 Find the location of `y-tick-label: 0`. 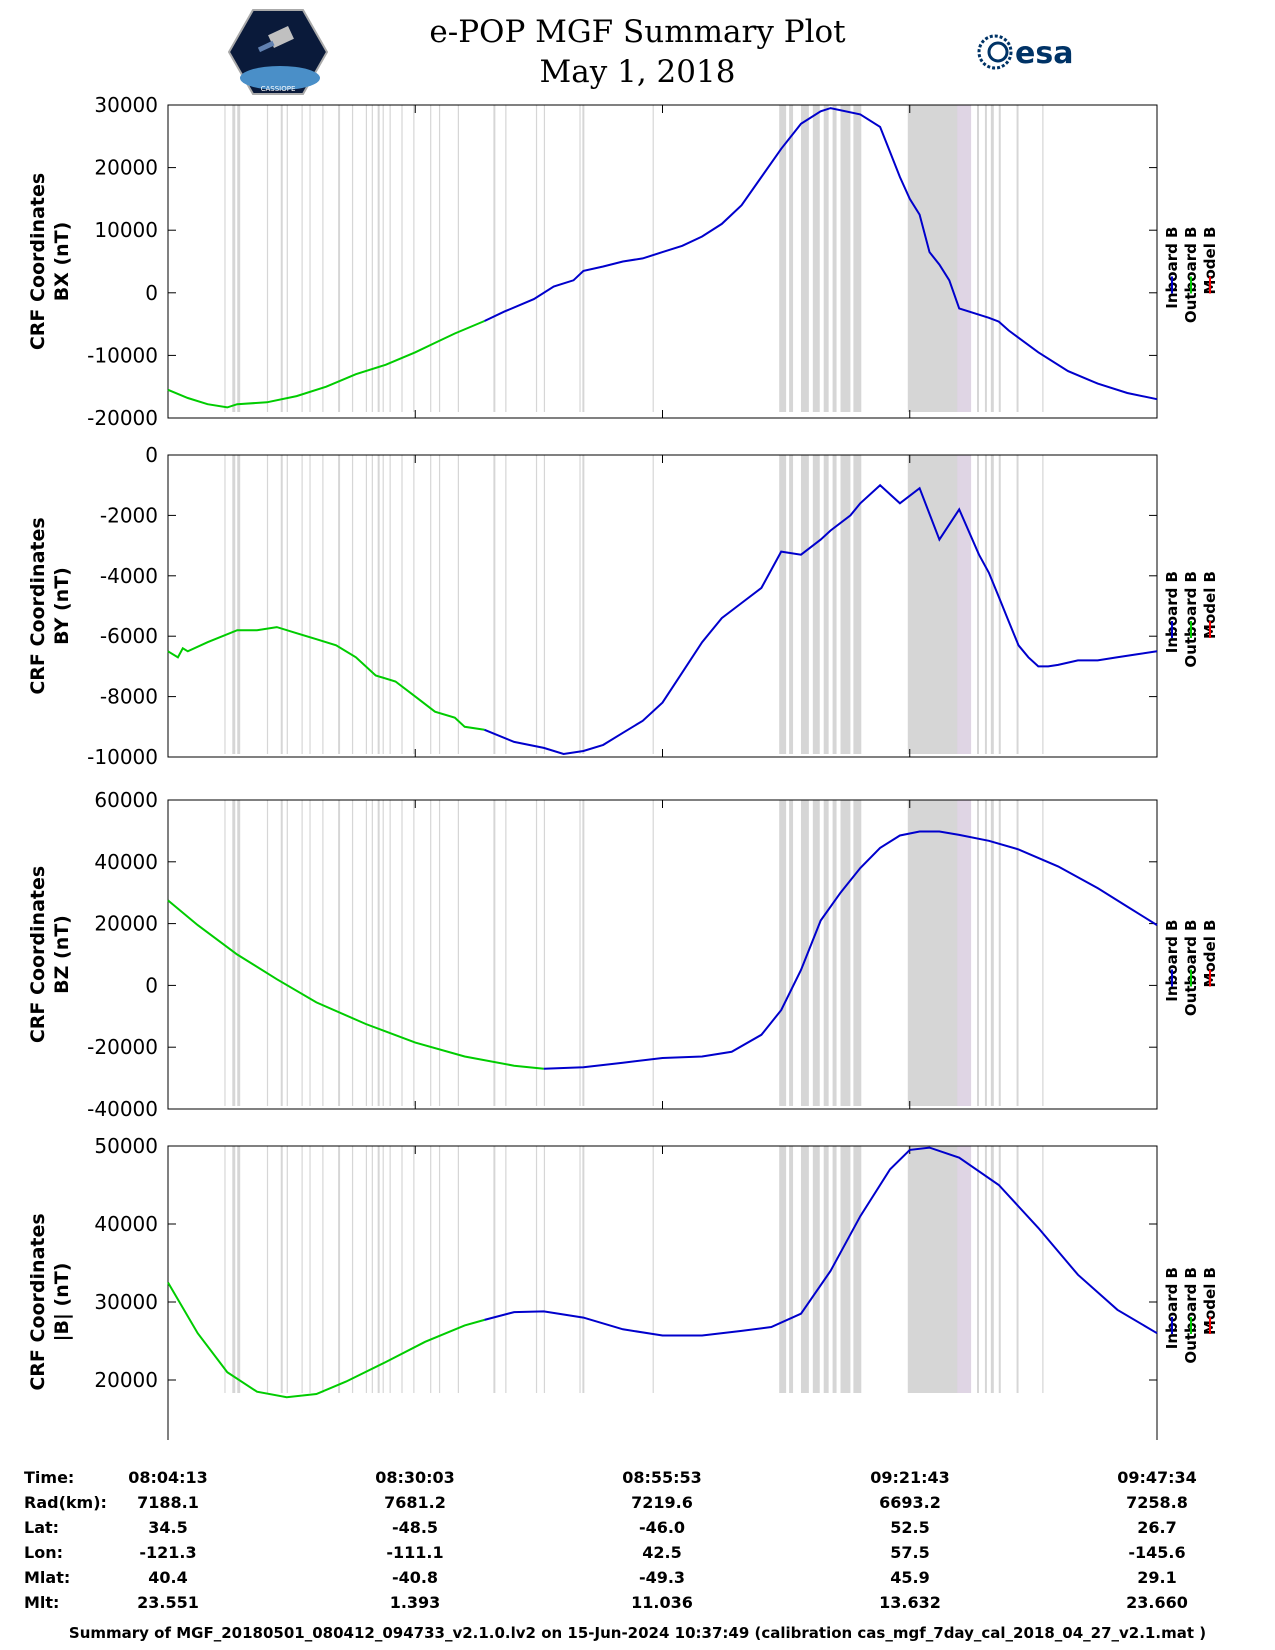

y-tick-label: 0 is located at coordinates (151, 455).